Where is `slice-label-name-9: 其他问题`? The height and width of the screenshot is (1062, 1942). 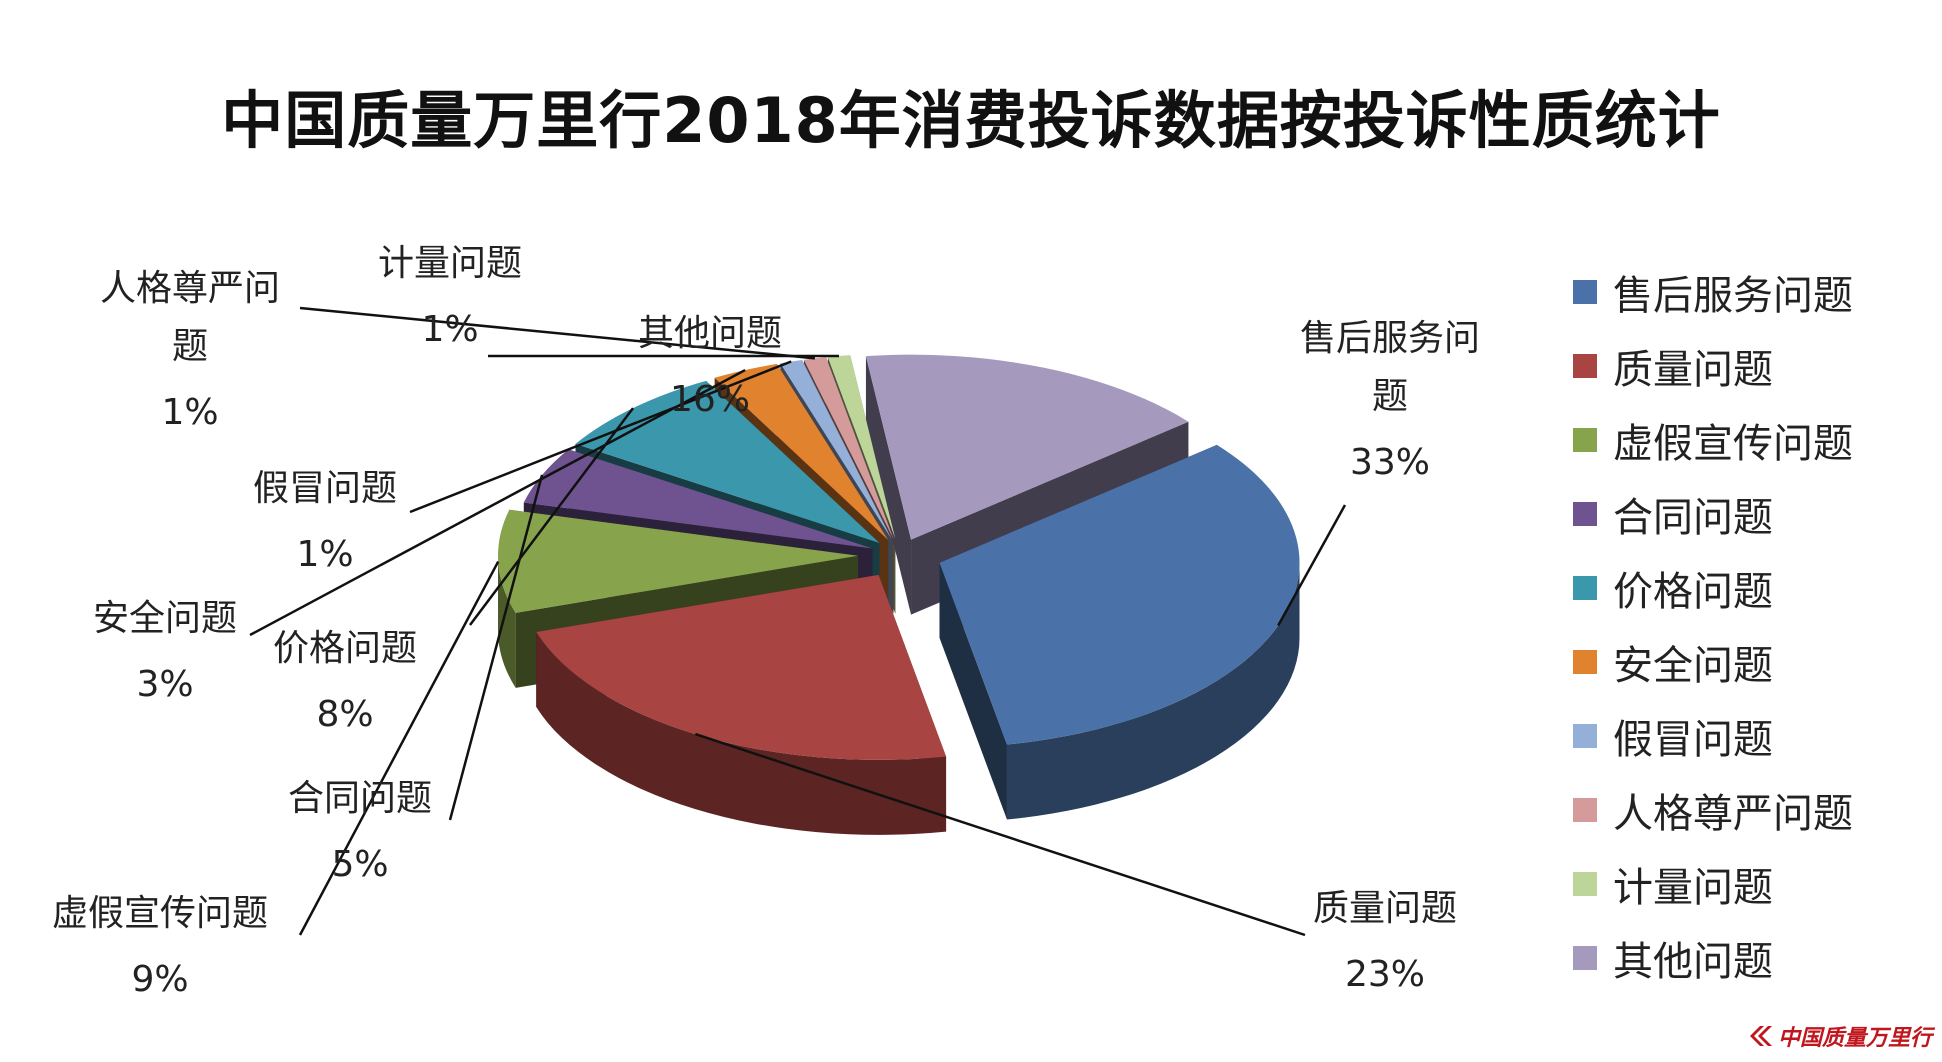
slice-label-name-9: 其他问题 is located at coordinates (710, 333).